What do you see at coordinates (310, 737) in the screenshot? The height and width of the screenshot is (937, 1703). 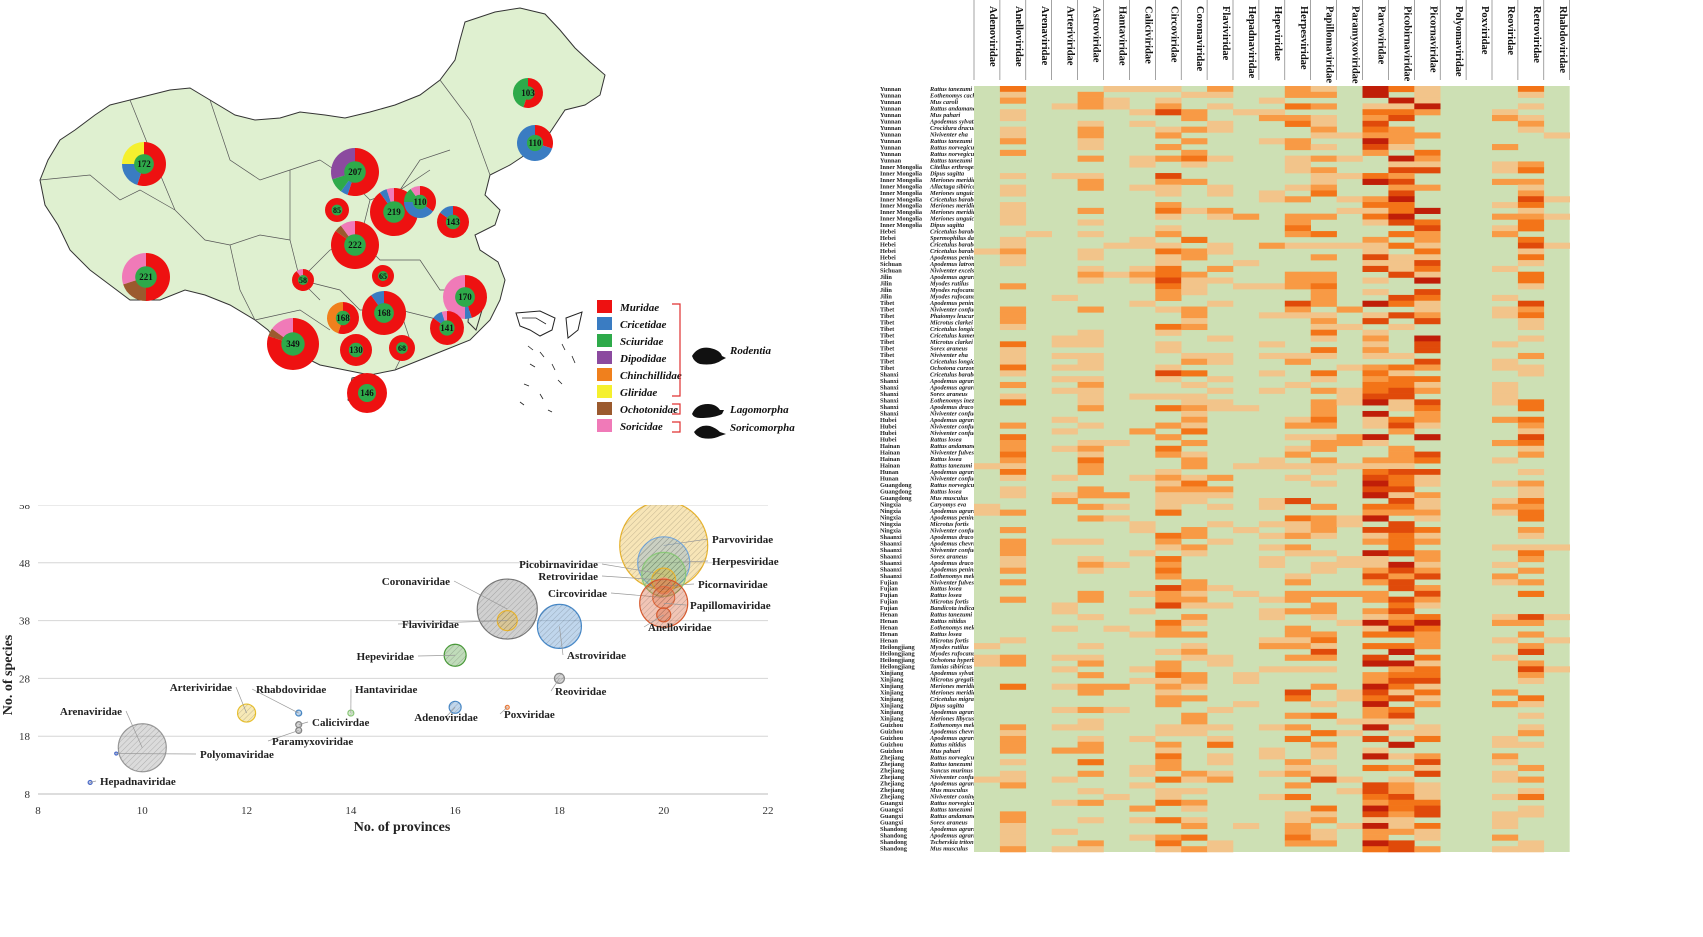 I see `bubble-point: Paramyxoviridae` at bounding box center [310, 737].